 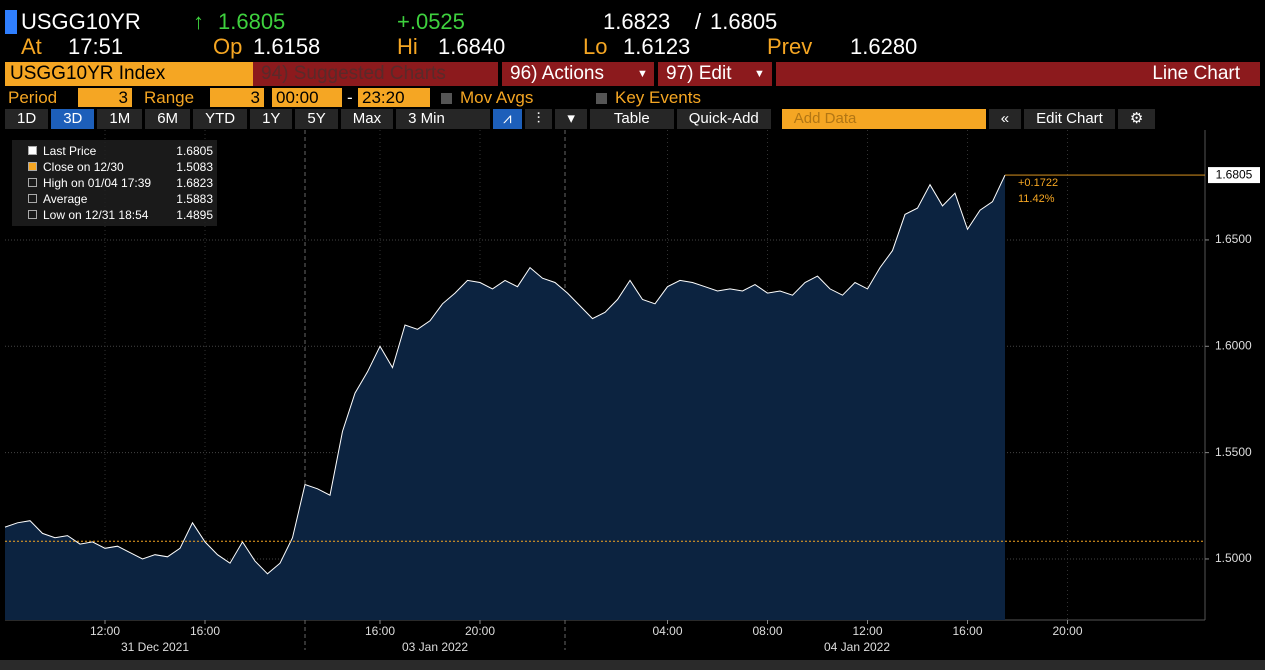 What do you see at coordinates (637, 21) in the screenshot?
I see `bid: 1.6823` at bounding box center [637, 21].